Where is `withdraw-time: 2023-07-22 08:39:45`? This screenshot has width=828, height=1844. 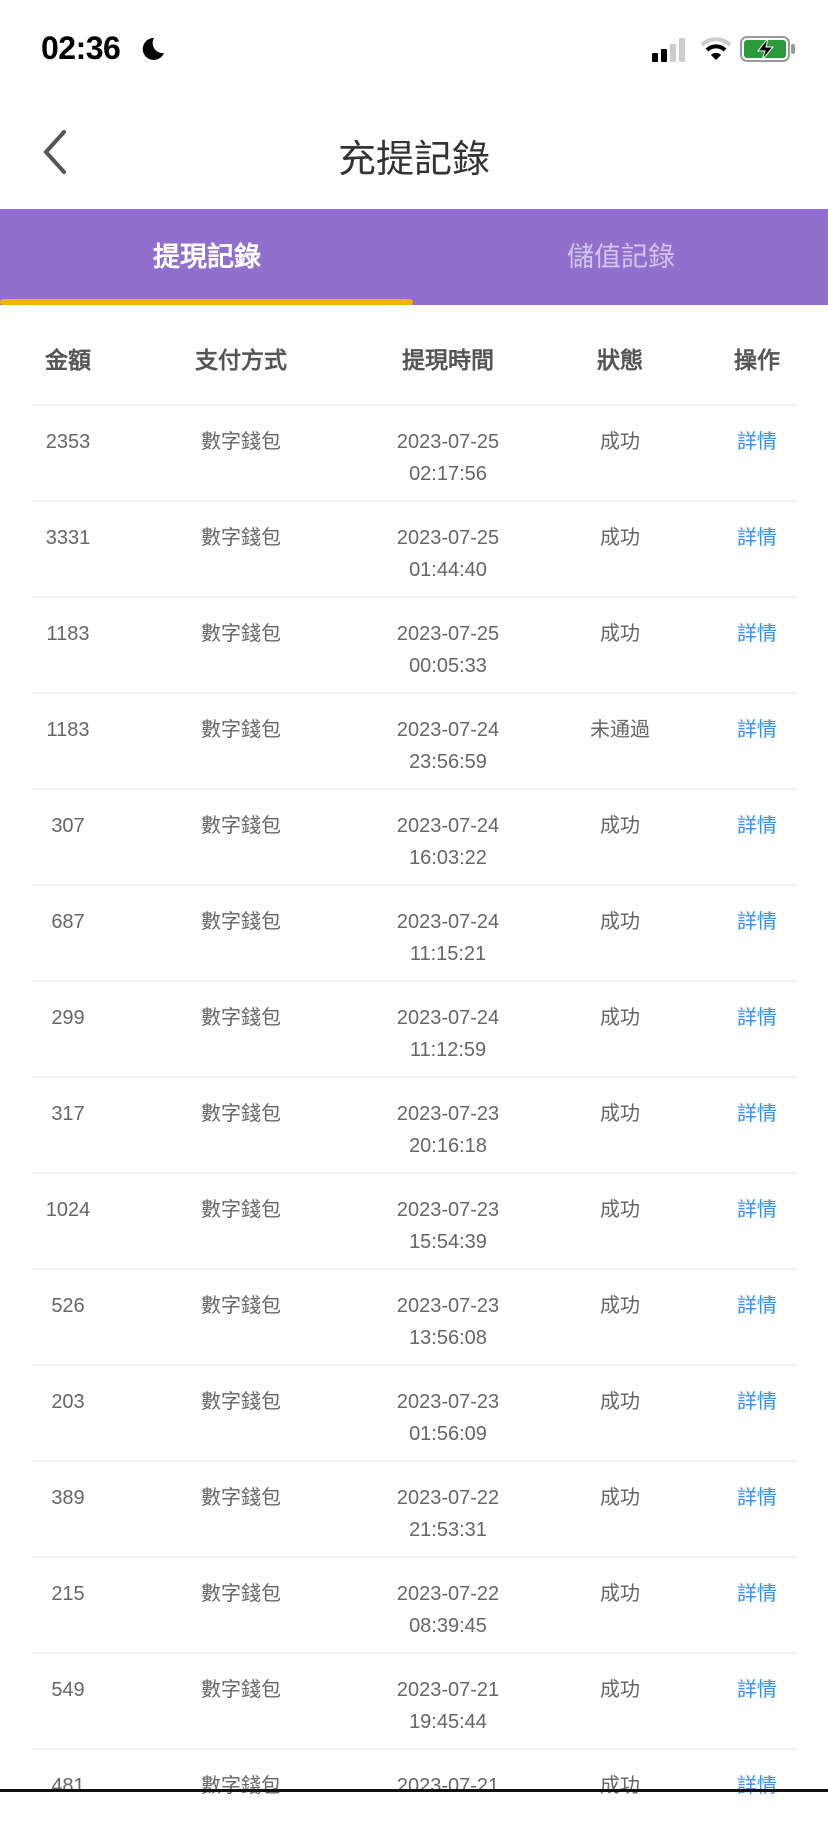 withdraw-time: 2023-07-22 08:39:45 is located at coordinates (448, 1610).